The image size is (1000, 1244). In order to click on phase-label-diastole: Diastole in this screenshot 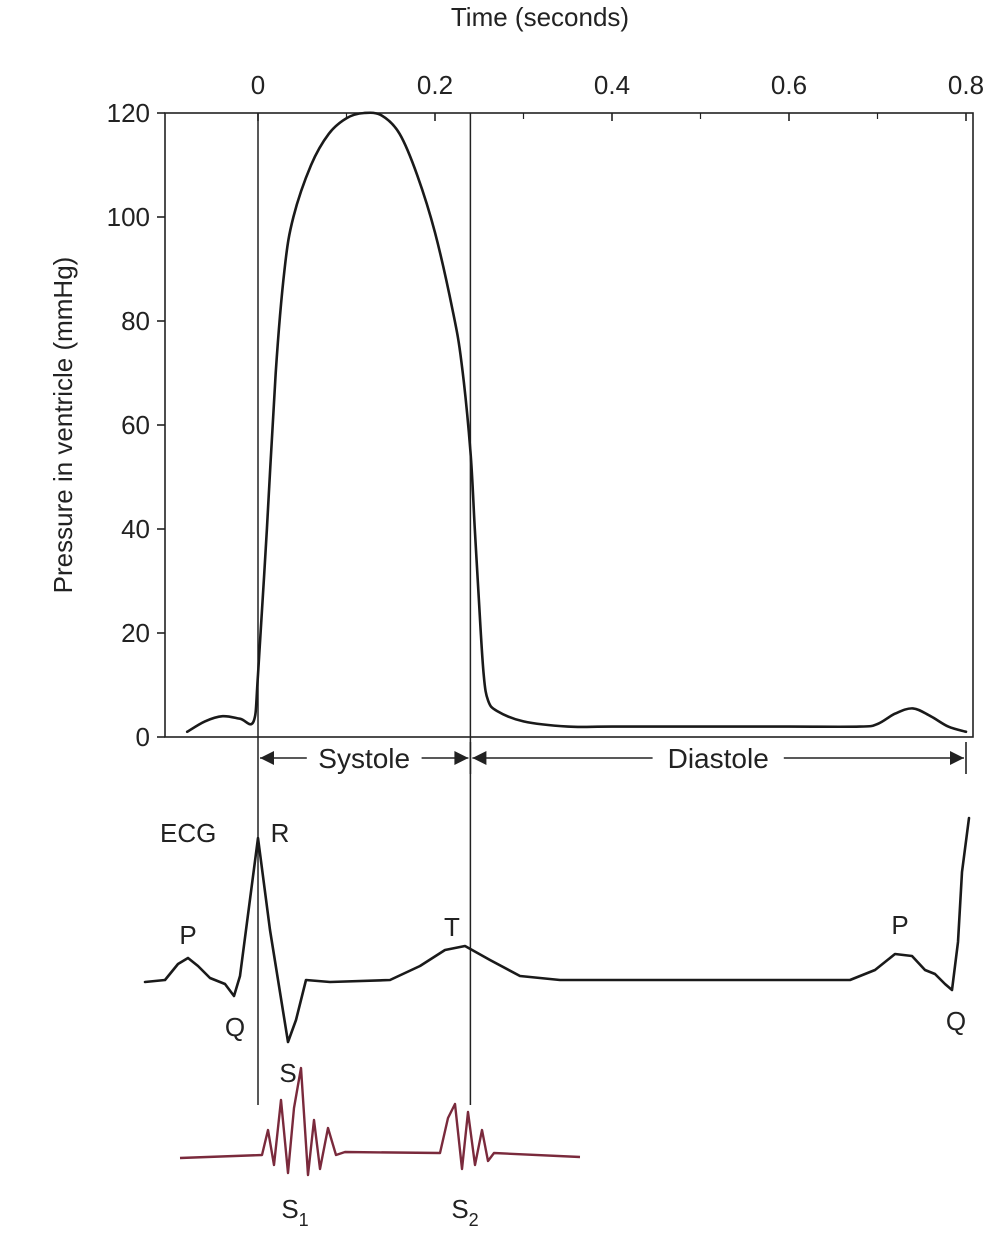, I will do `click(718, 758)`.